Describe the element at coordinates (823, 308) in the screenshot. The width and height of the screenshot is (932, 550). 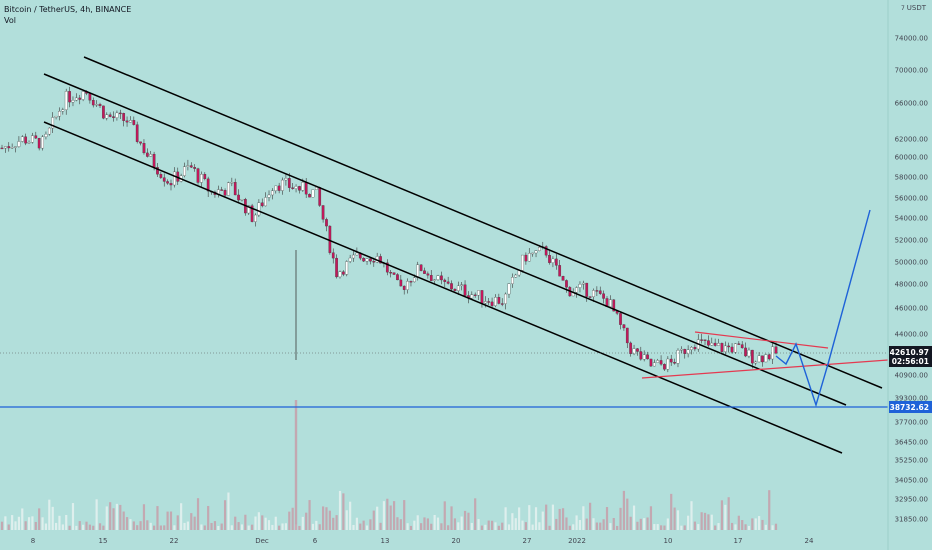
I see `projection-path` at that location.